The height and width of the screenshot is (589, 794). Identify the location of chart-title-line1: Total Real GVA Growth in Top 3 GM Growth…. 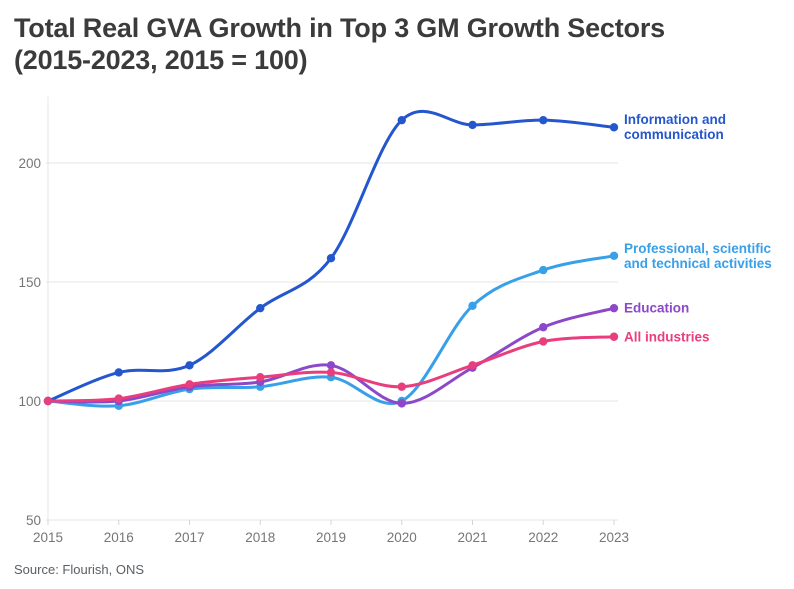
(339, 28).